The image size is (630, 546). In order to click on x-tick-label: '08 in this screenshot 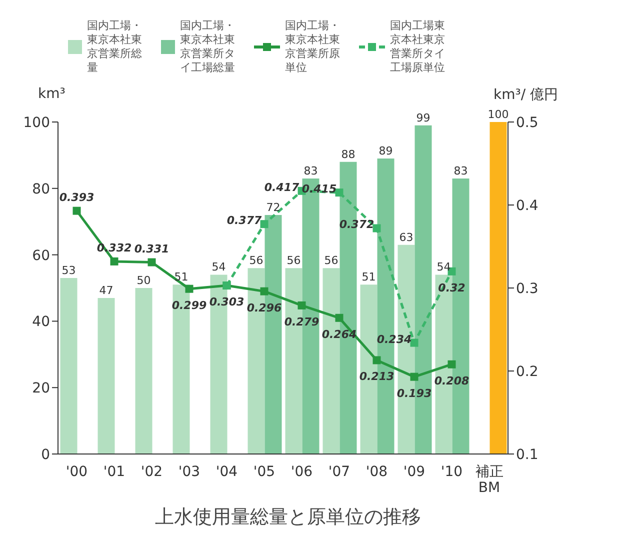, I will do `click(377, 472)`.